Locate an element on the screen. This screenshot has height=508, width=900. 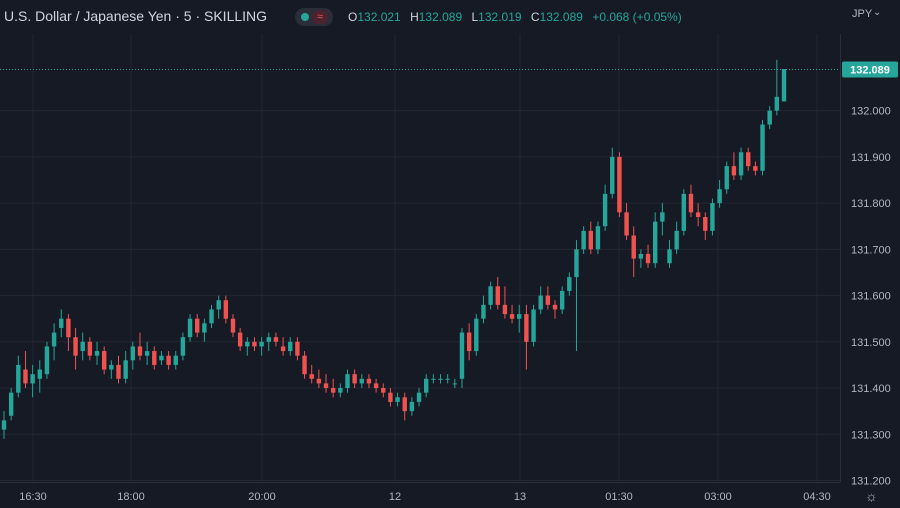
y-tick-label: 131.500 is located at coordinates (871, 343).